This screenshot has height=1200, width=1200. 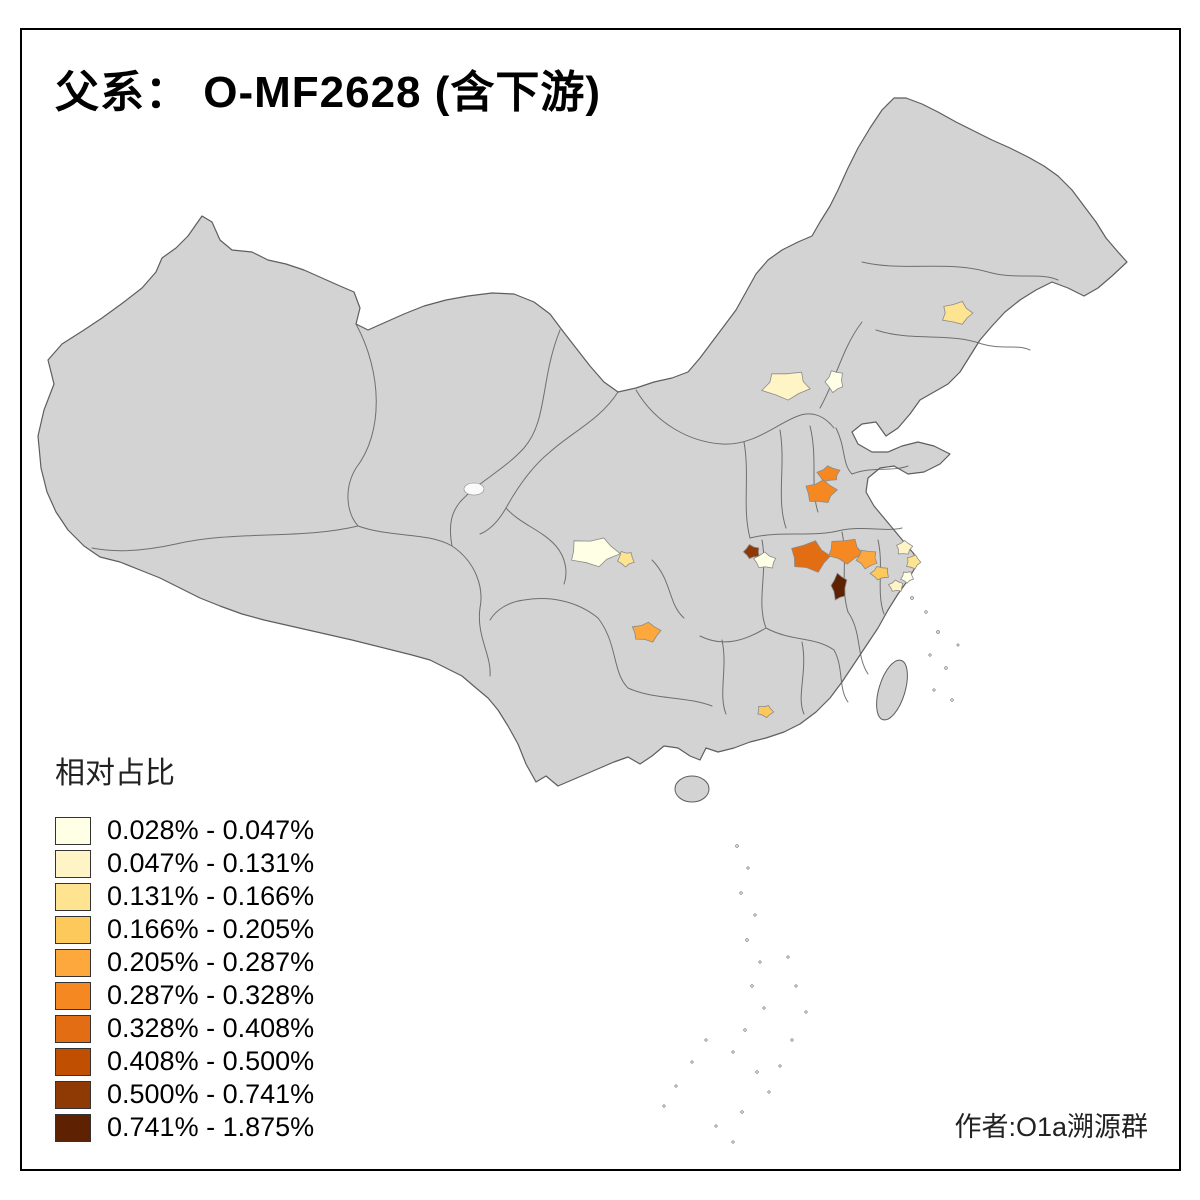 What do you see at coordinates (211, 1127) in the screenshot?
I see `legend-label: 0.741% - 1.875%` at bounding box center [211, 1127].